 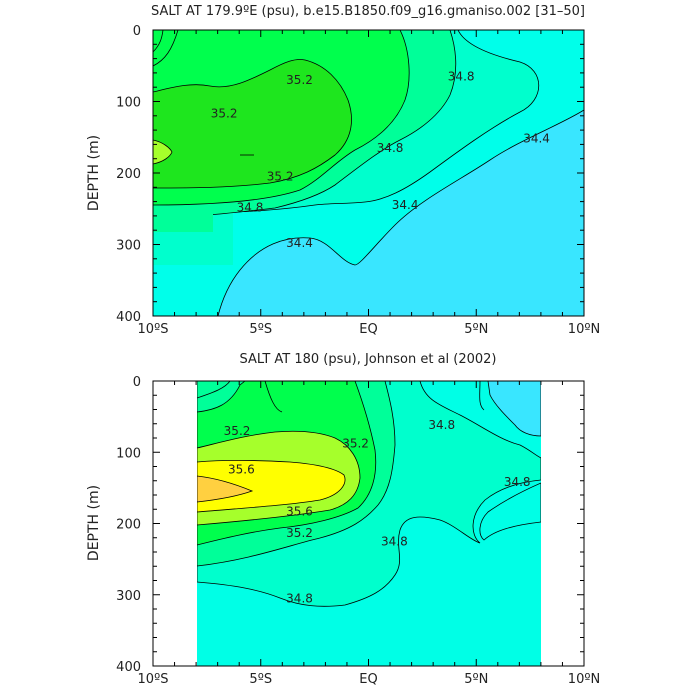 I want to click on bottom-x-tick-label: EQ, so click(x=368, y=679).